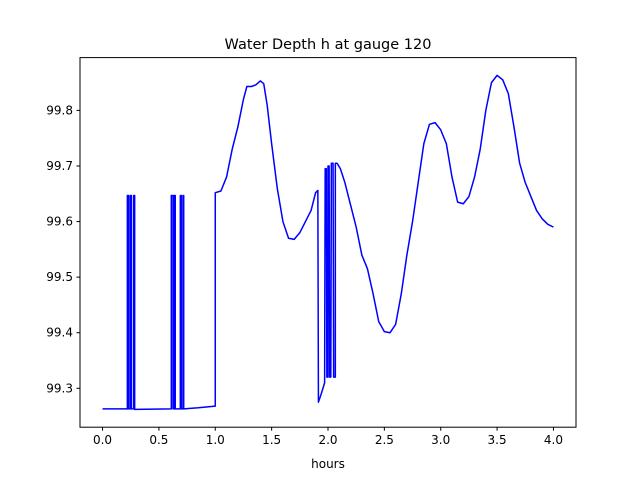 The width and height of the screenshot is (640, 480). I want to click on x-tick-label: 3.5, so click(497, 440).